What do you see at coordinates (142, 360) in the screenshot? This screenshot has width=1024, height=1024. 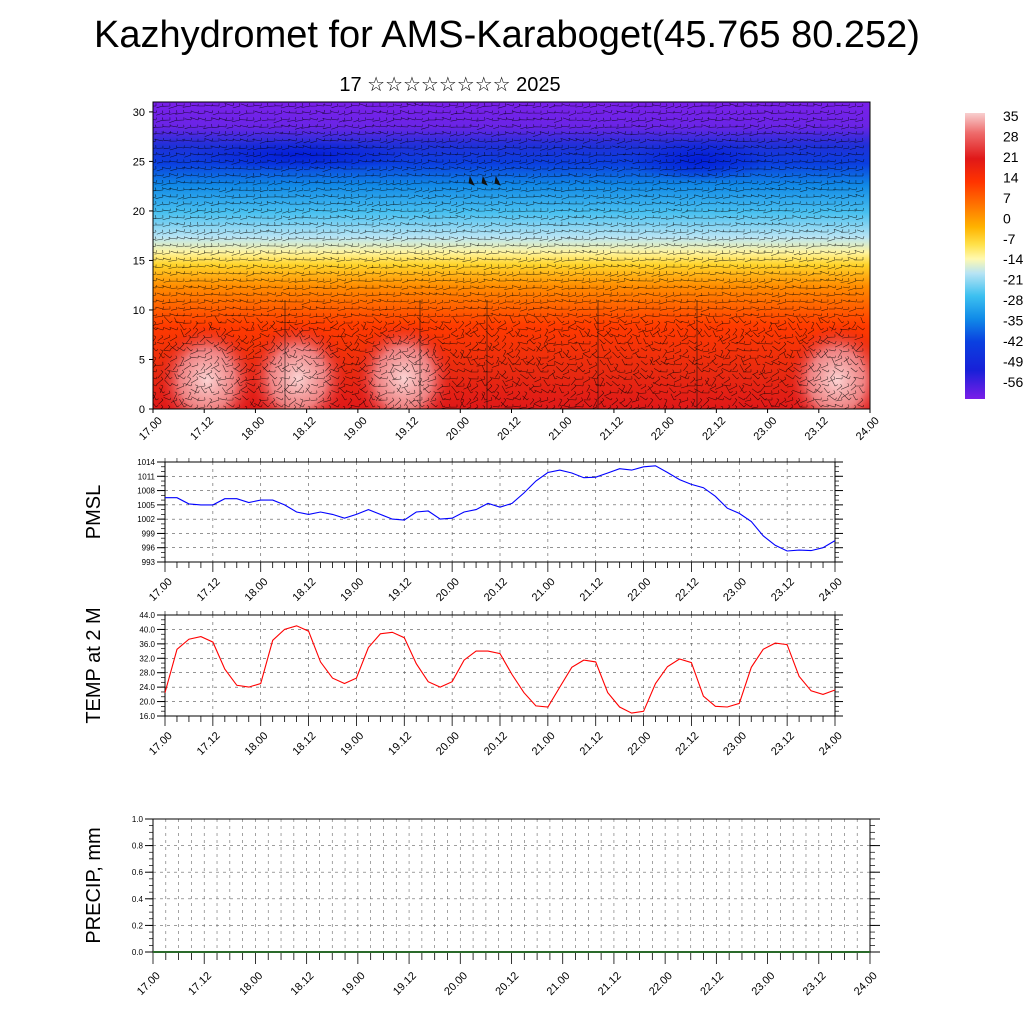 I see `y-tick-label: 5` at bounding box center [142, 360].